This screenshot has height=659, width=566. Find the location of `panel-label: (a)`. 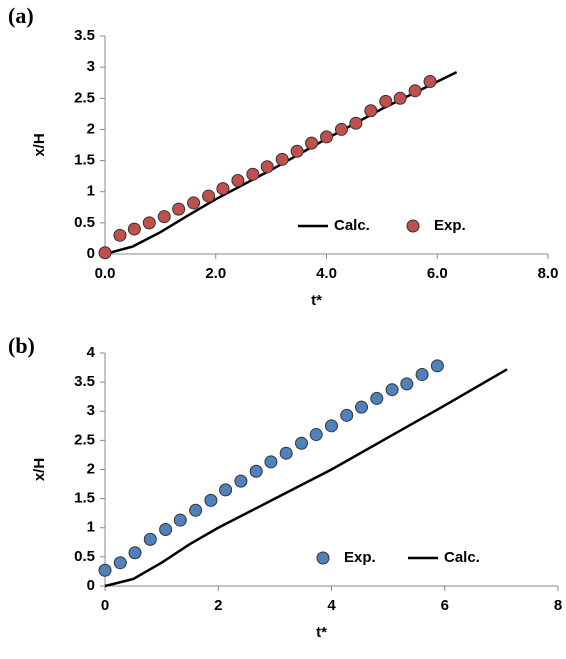

panel-label: (a) is located at coordinates (21, 15).